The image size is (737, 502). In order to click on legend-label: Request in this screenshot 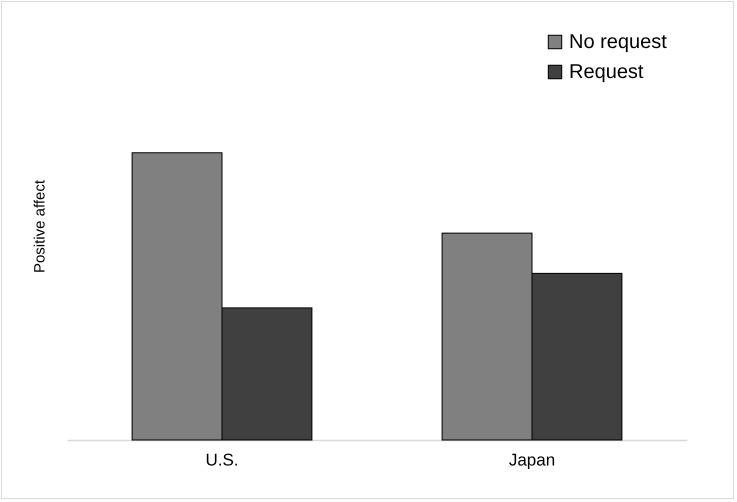, I will do `click(606, 72)`.